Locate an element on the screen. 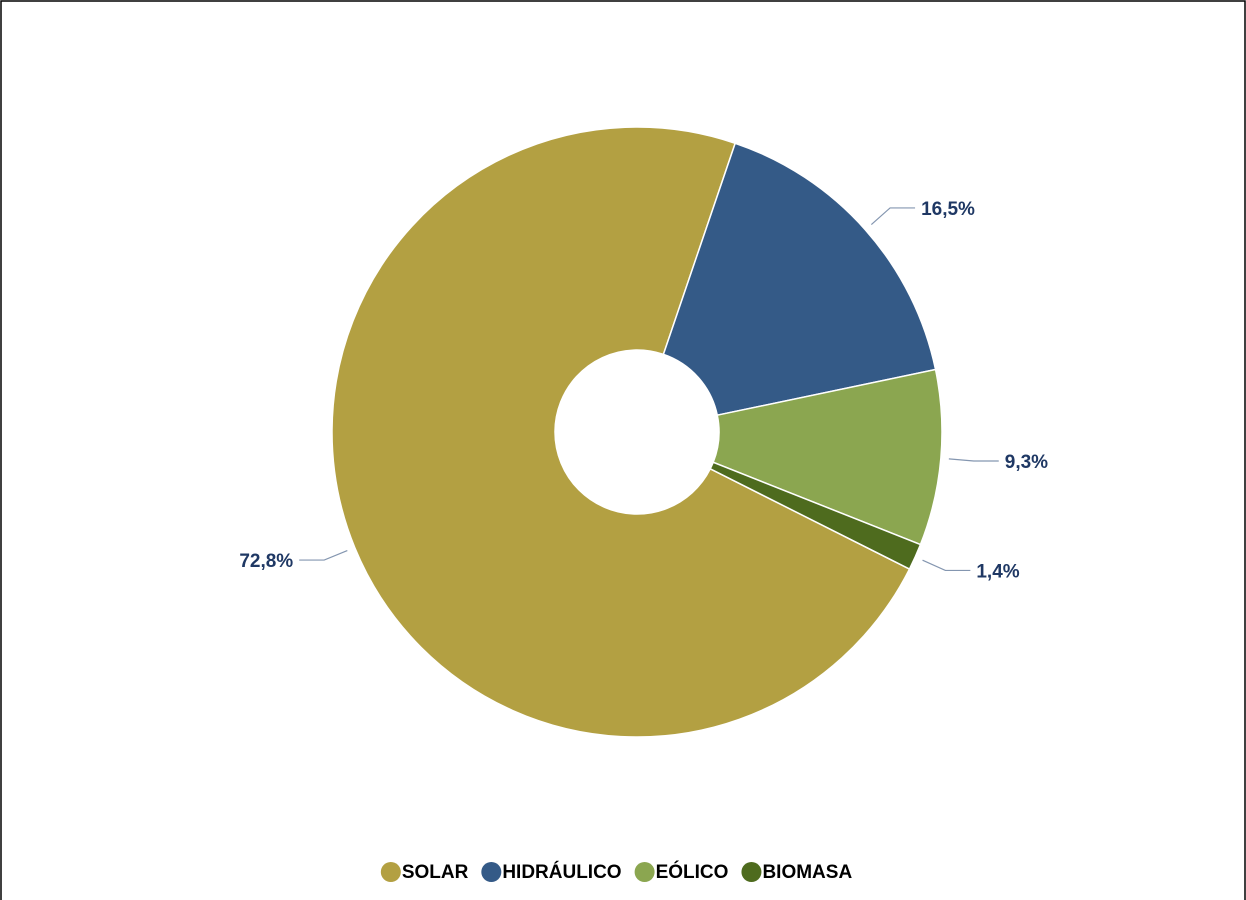 The width and height of the screenshot is (1246, 900). legend-label: EÓLICO is located at coordinates (692, 872).